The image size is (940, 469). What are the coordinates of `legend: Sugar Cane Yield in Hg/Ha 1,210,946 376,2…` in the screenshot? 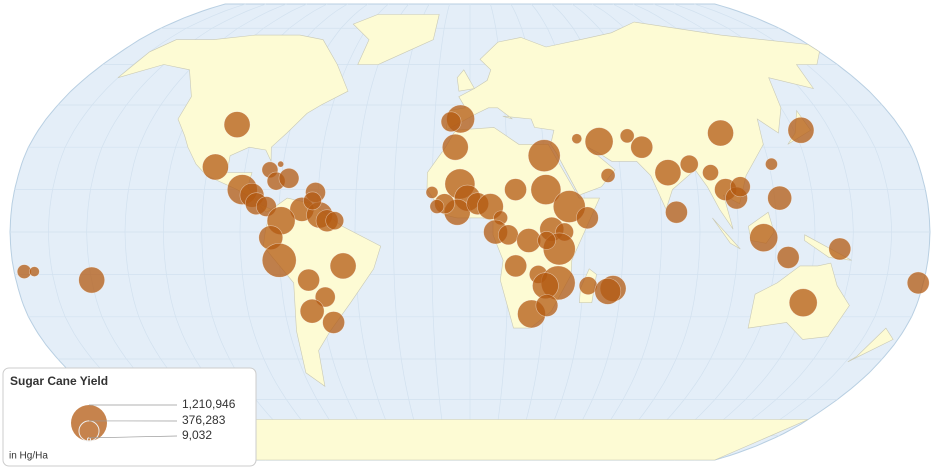 It's located at (129, 417).